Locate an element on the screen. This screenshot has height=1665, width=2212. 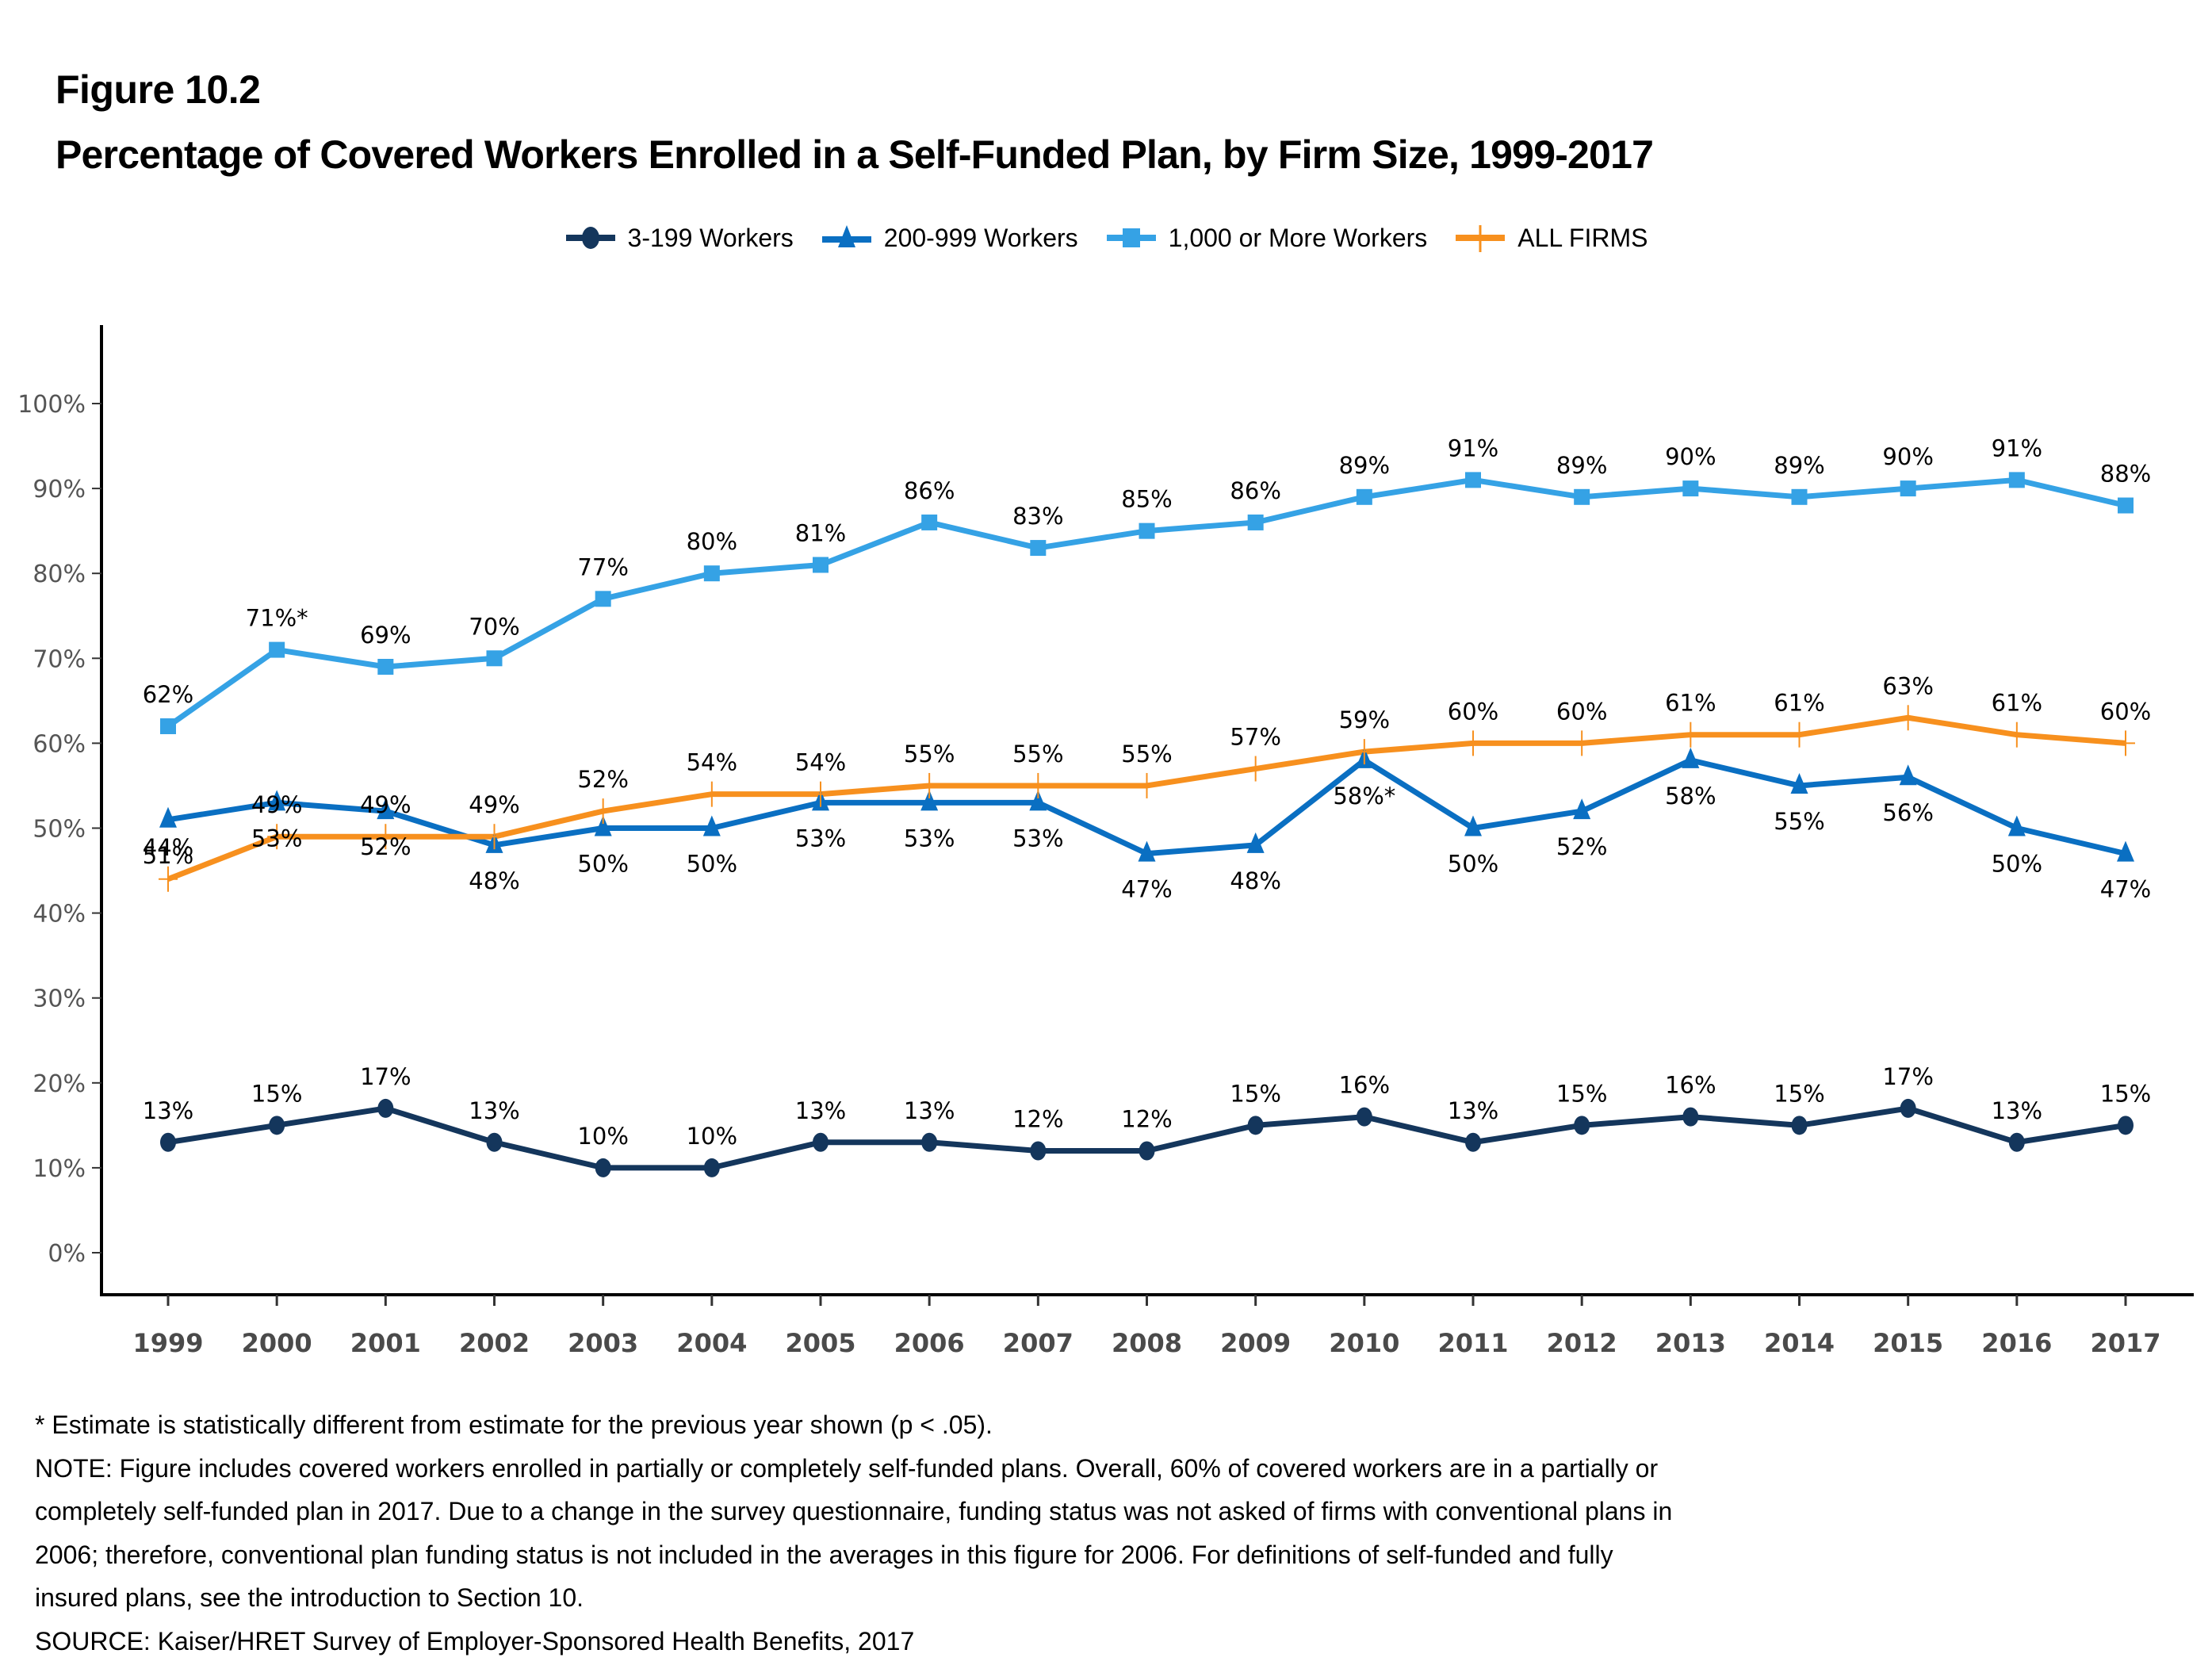
x-tick-label: 2013 is located at coordinates (1690, 1343).